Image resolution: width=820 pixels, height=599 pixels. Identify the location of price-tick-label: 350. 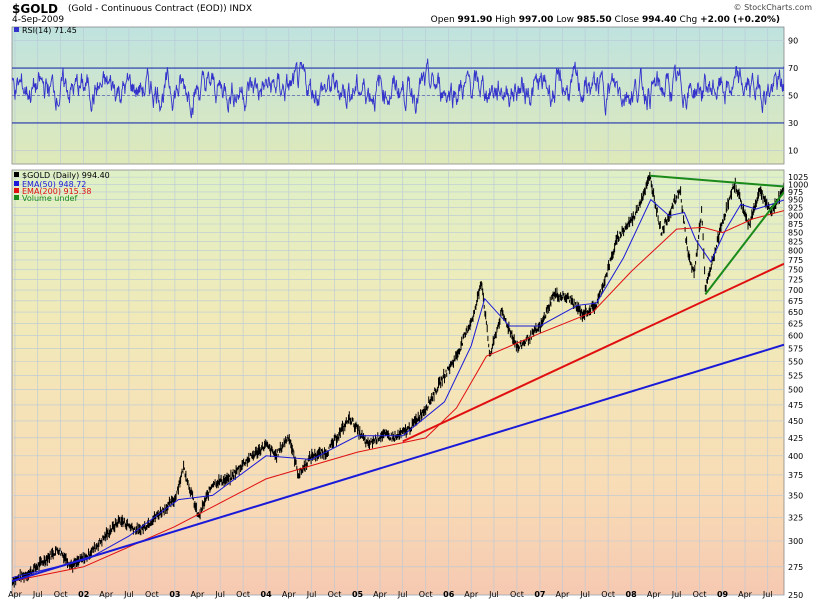
(795, 495).